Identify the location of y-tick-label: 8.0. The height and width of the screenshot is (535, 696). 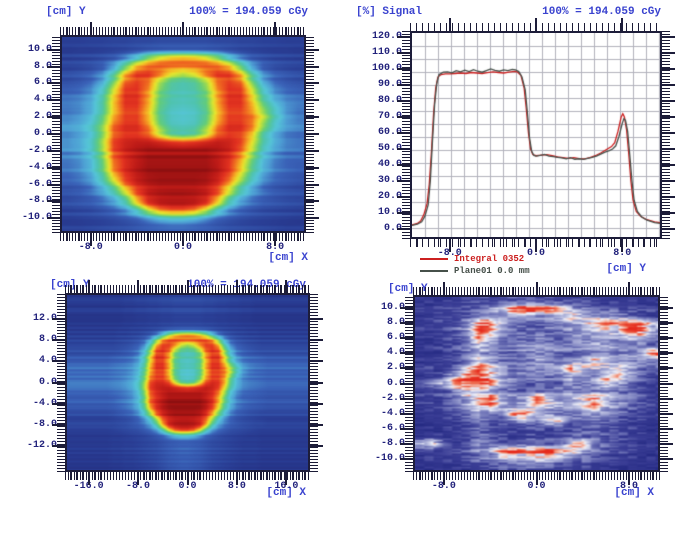
(42, 66).